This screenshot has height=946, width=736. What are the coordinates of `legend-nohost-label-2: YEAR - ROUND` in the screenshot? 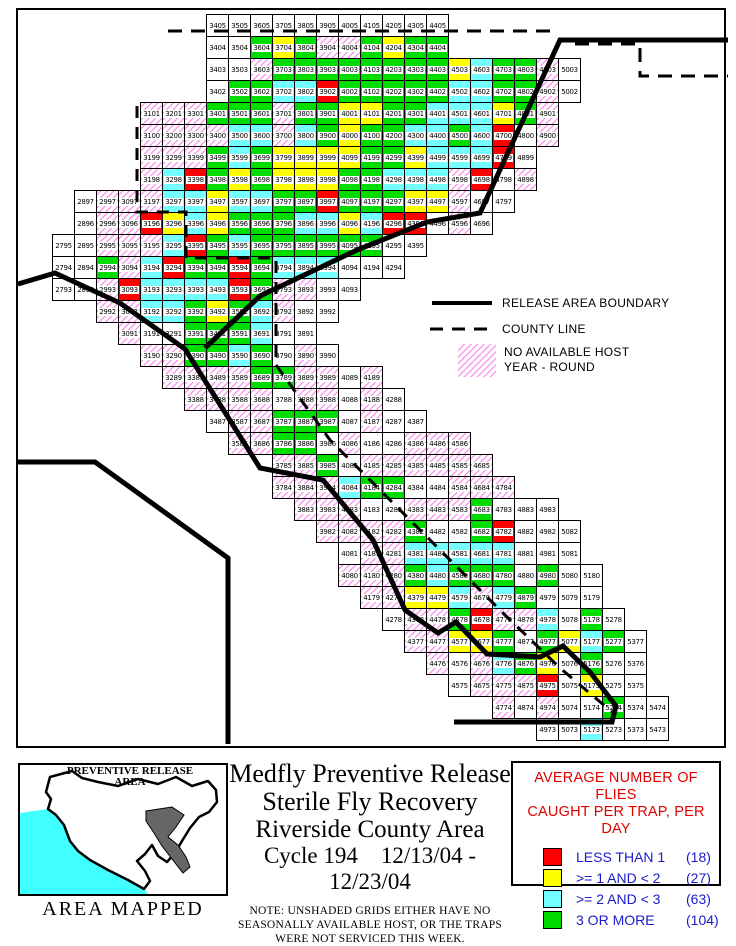 It's located at (549, 367).